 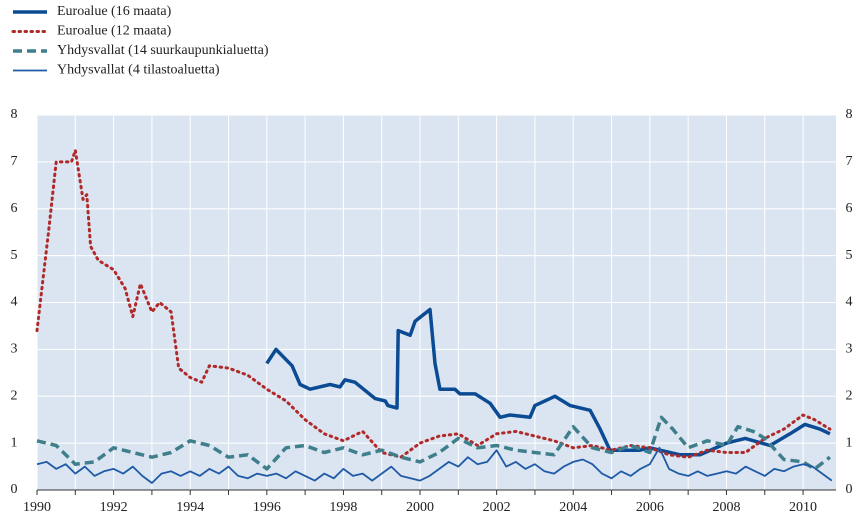 What do you see at coordinates (803, 507) in the screenshot?
I see `x-tick-label: 2010` at bounding box center [803, 507].